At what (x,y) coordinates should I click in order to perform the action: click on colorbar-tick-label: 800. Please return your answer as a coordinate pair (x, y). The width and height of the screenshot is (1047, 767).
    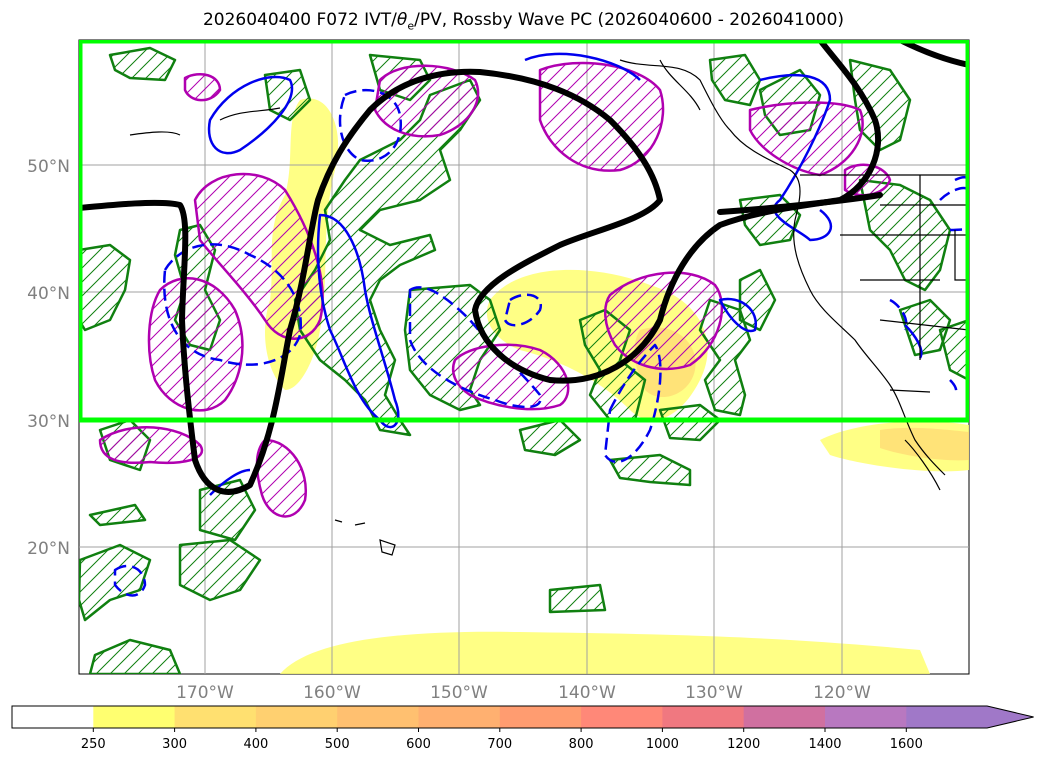
    Looking at the image, I should click on (581, 744).